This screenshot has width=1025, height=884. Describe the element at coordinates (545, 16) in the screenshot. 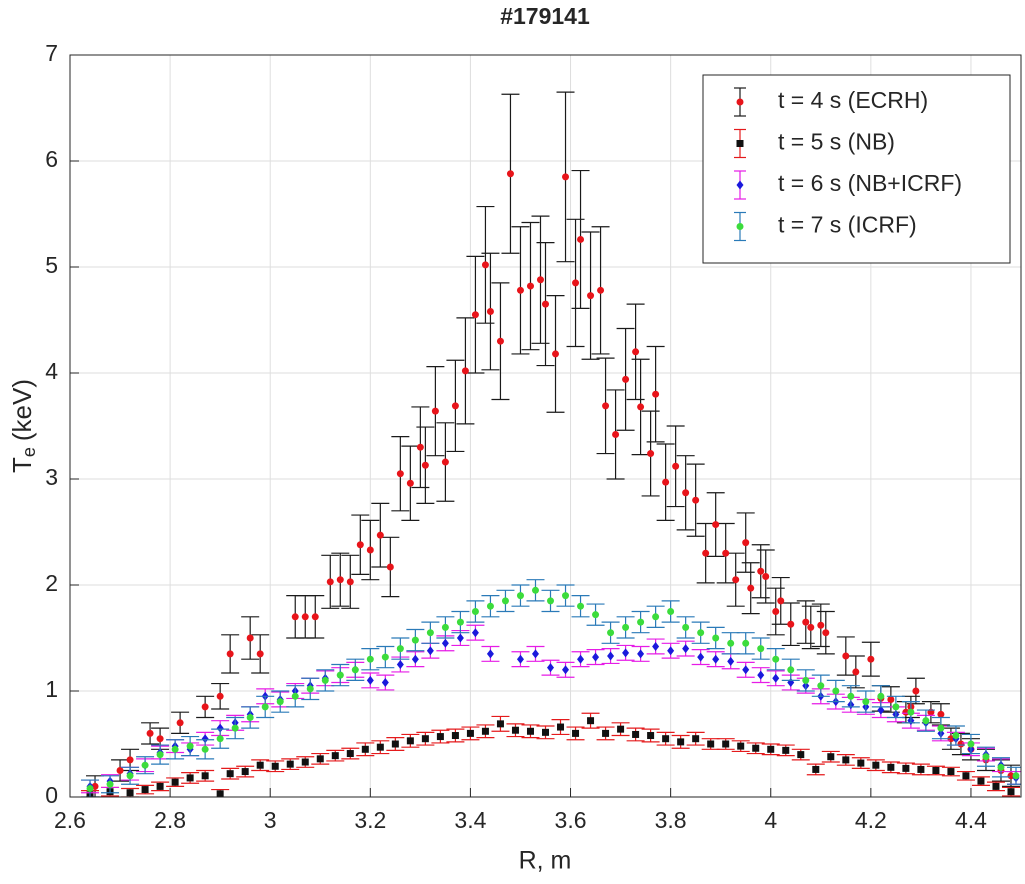

I see `chart-title: #179141` at that location.